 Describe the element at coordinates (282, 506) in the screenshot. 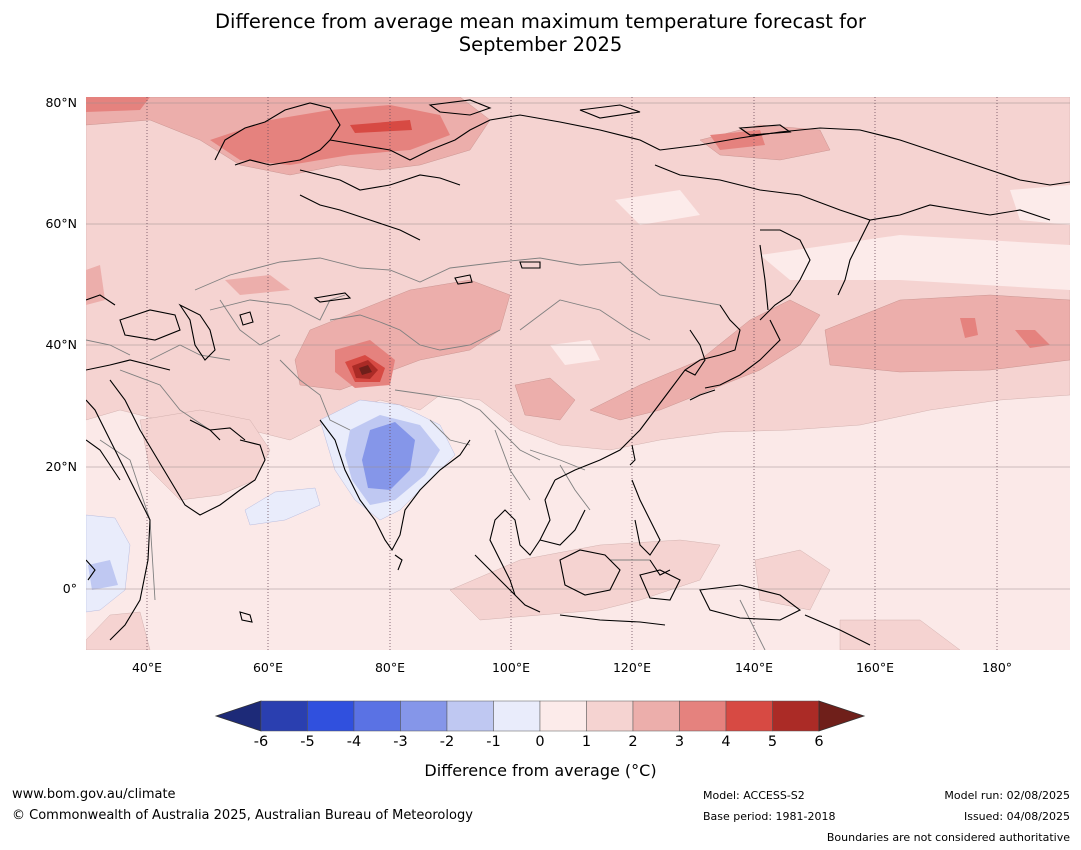

I see `anomaly-neg-0-1-arabian-sea` at that location.